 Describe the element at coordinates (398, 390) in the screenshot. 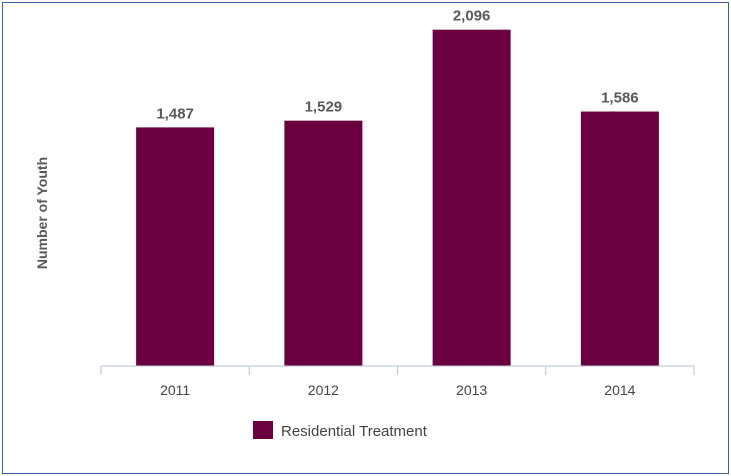

I see `x-axis-tick-labels: 2011 2012 2013 2014` at that location.